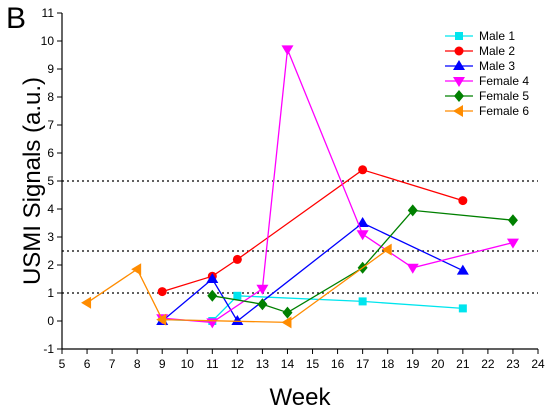  I want to click on x-tick-label: 7, so click(112, 364).